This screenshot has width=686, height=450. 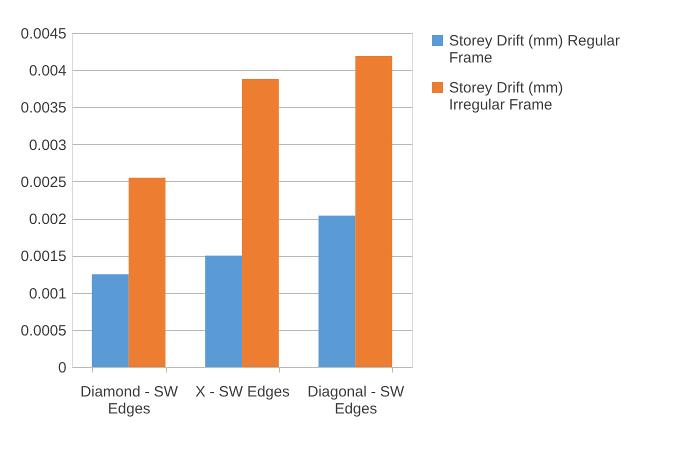 I want to click on y-tick-label: 0, so click(x=62, y=368).